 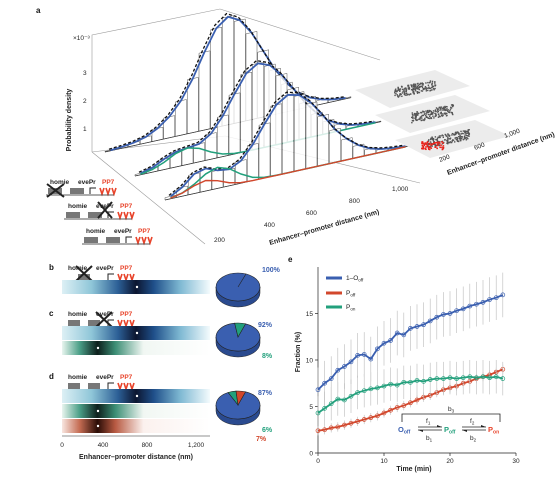 I want to click on y-tick-1: 1, so click(x=85, y=129).